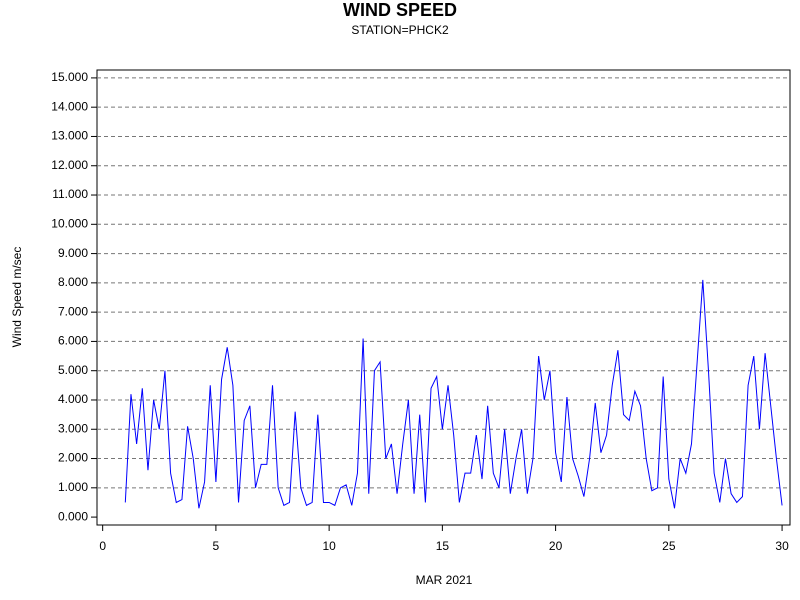  I want to click on x-tick-label: 0, so click(102, 546).